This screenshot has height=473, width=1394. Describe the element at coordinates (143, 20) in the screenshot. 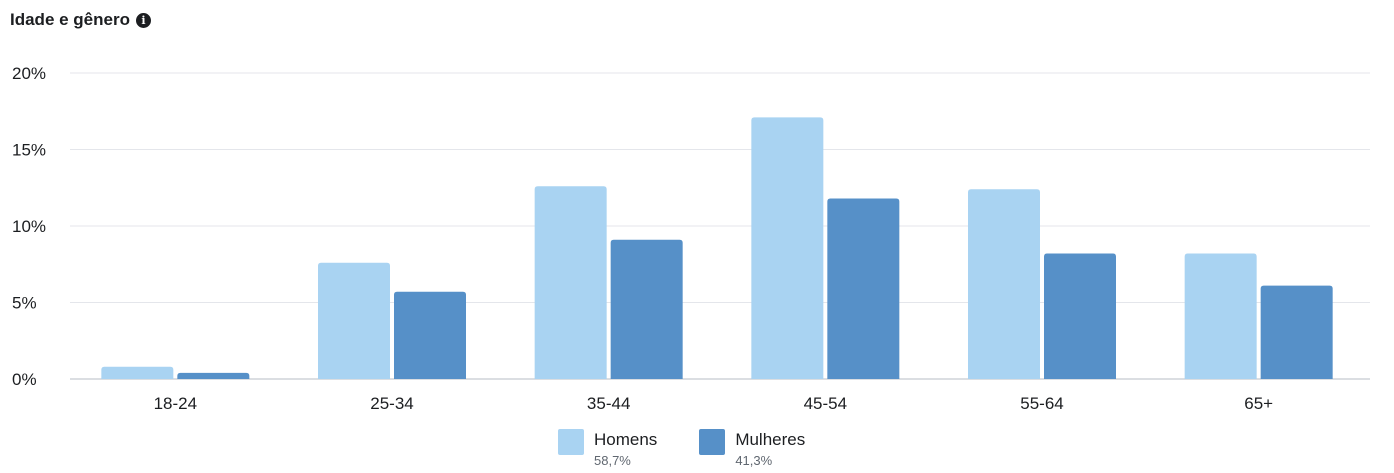

I see `info-icon: i` at that location.